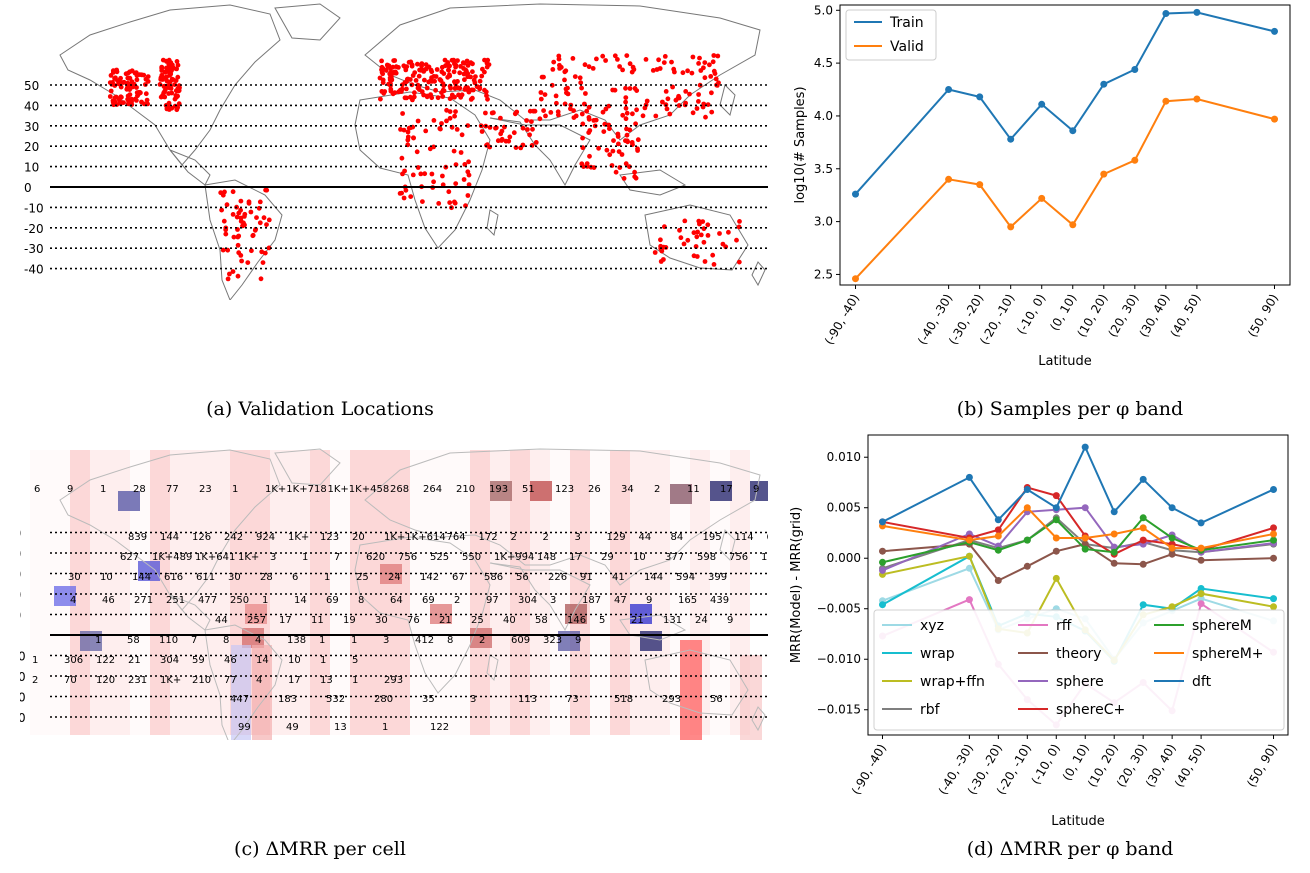 The image size is (1310, 873). I want to click on cell-count-label: 377, so click(674, 557).